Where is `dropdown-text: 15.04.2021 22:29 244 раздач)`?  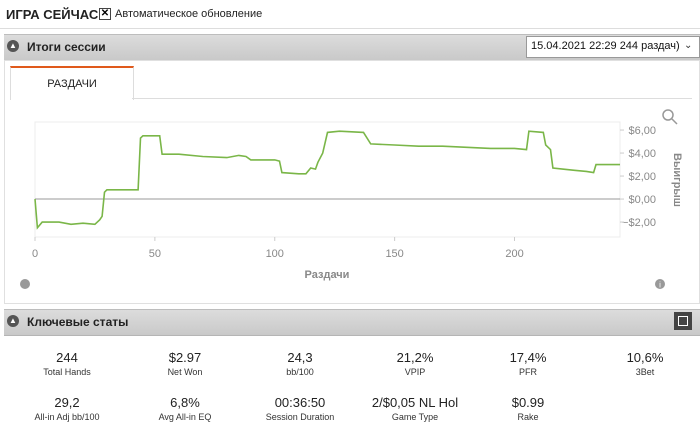
dropdown-text: 15.04.2021 22:29 244 раздач) is located at coordinates (605, 46).